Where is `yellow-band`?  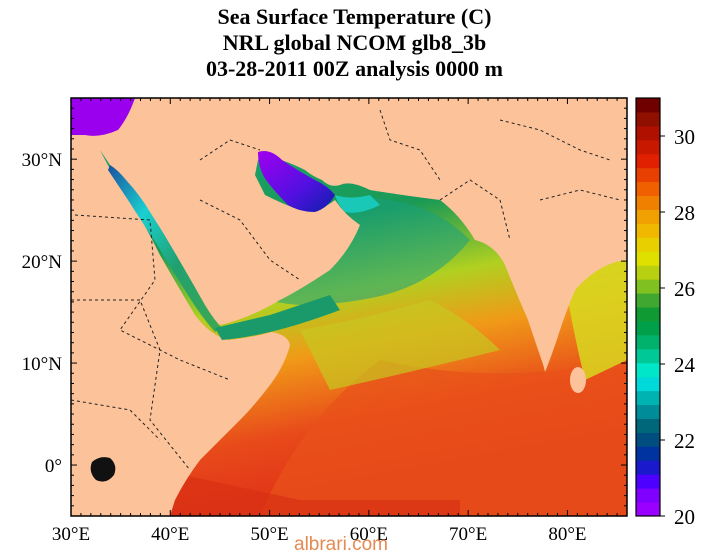
yellow-band is located at coordinates (400, 345).